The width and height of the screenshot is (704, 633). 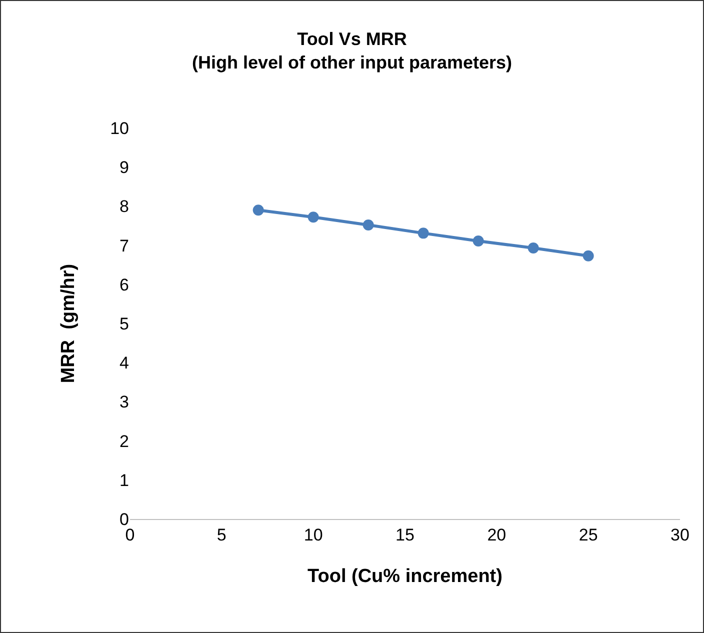 I want to click on y-tick-label: 10, so click(x=119, y=128).